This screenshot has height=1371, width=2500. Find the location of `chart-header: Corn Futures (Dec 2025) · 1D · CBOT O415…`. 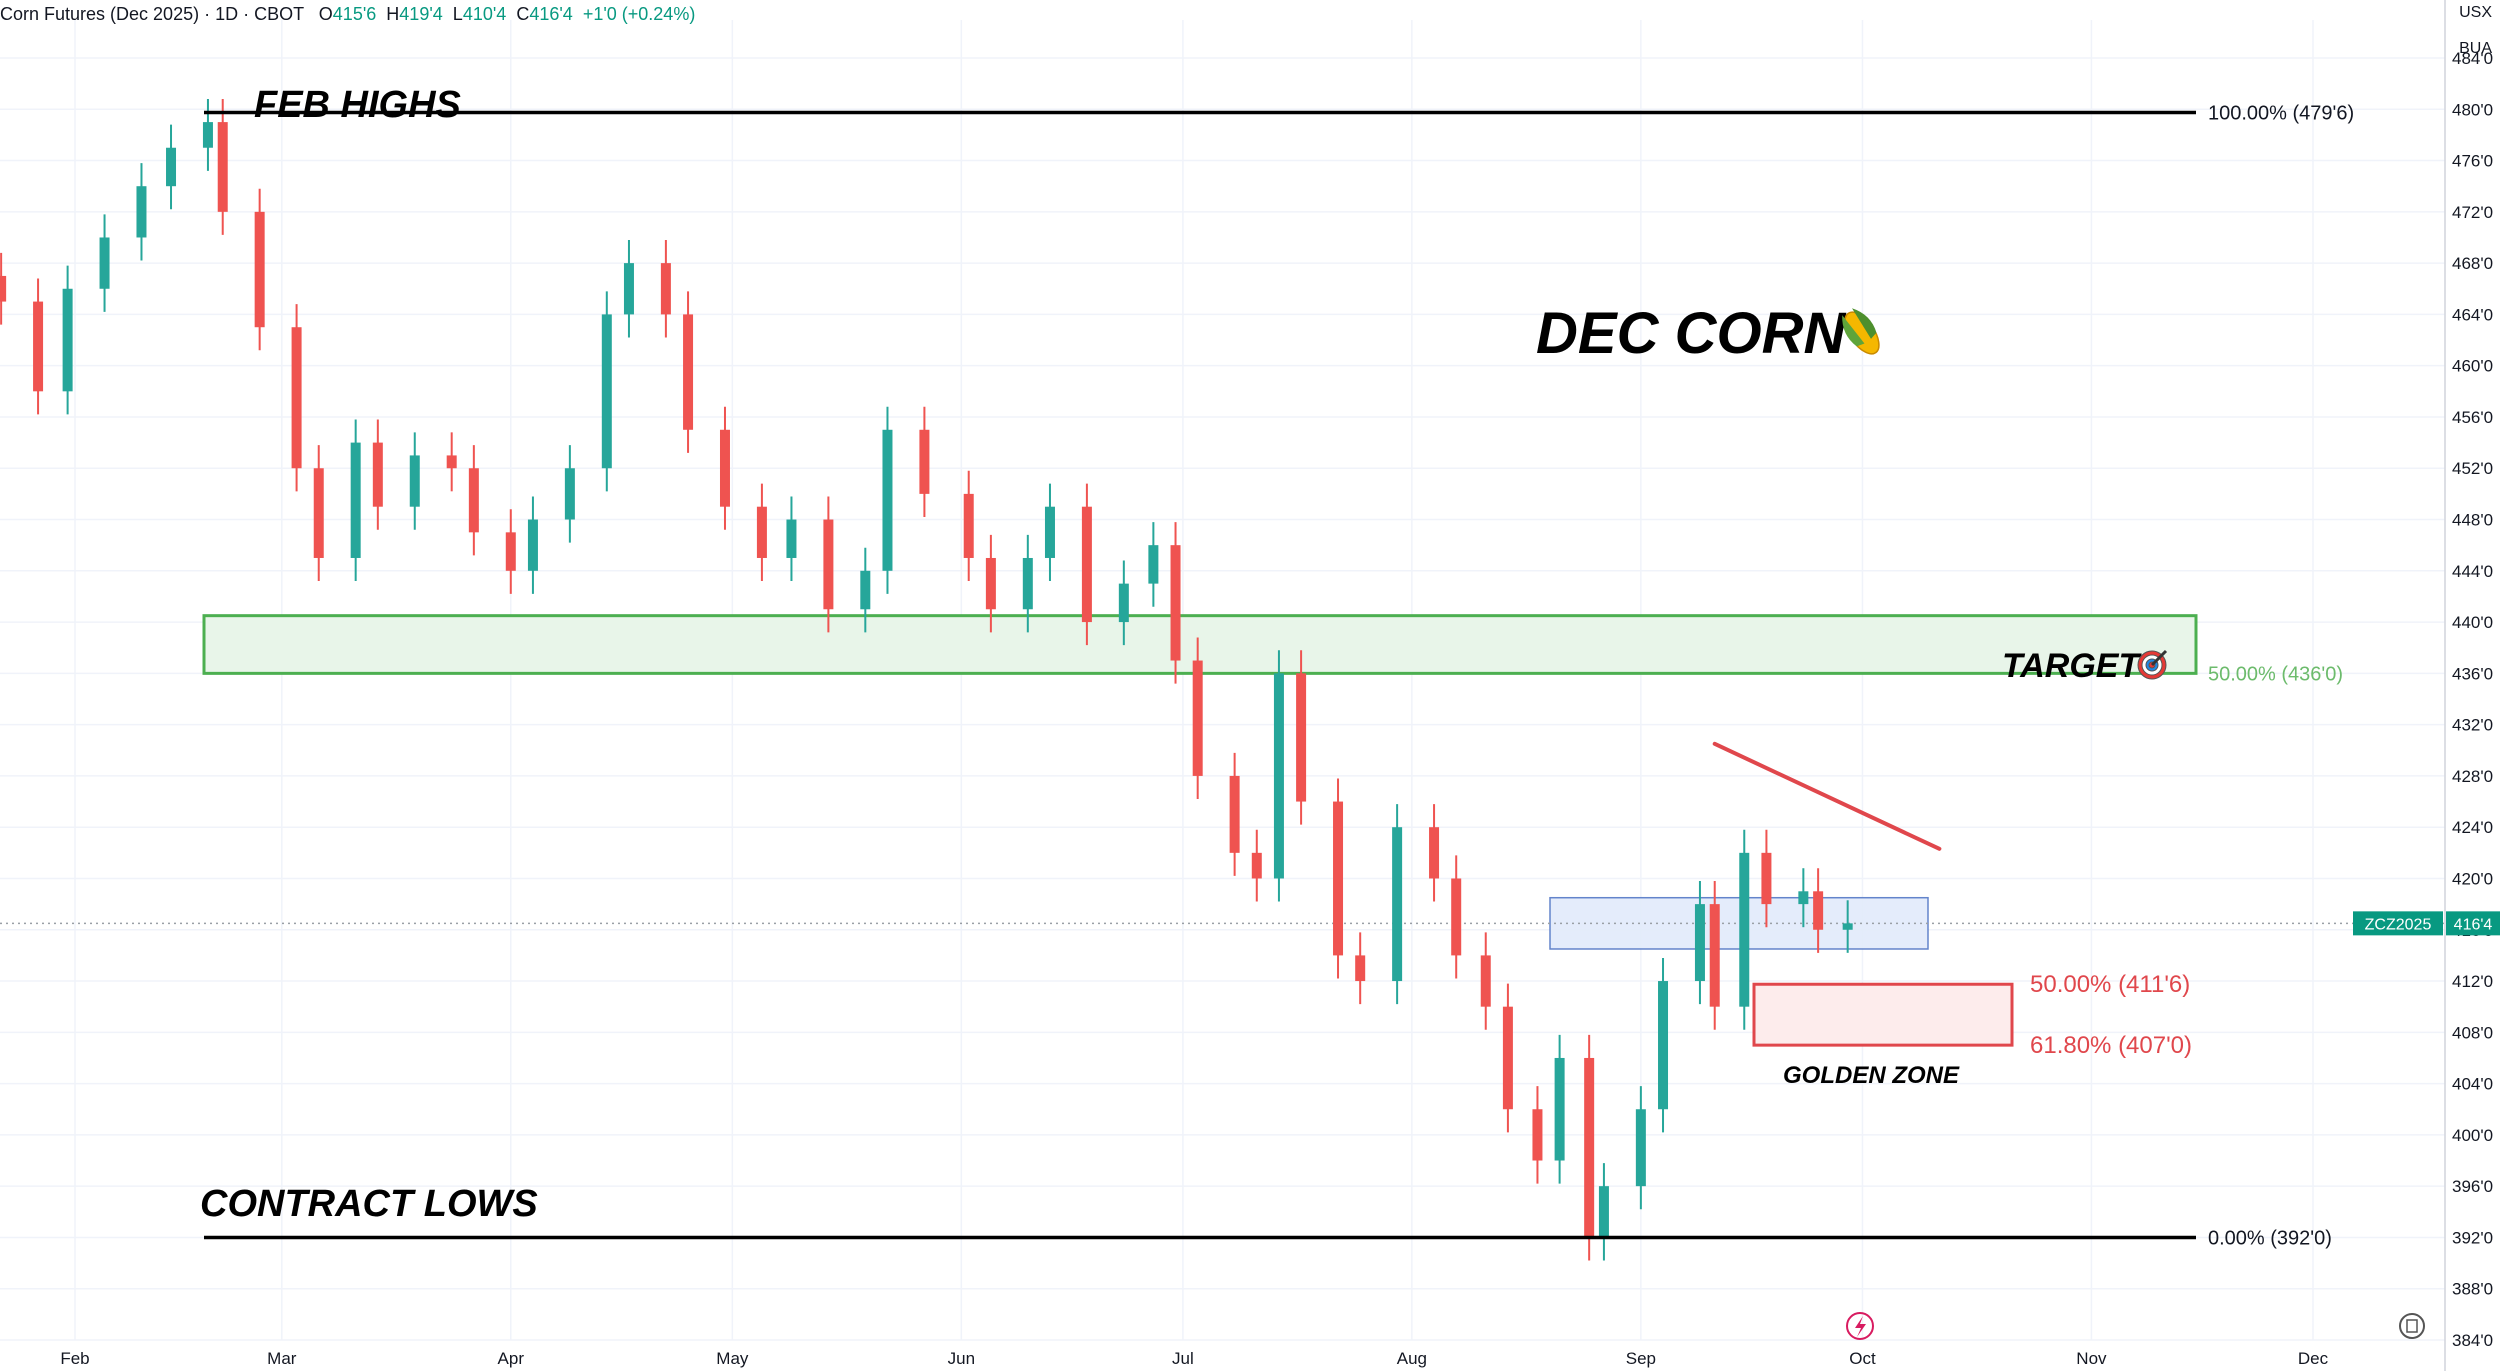

chart-header: Corn Futures (Dec 2025) · 1D · CBOT O415… is located at coordinates (347, 14).